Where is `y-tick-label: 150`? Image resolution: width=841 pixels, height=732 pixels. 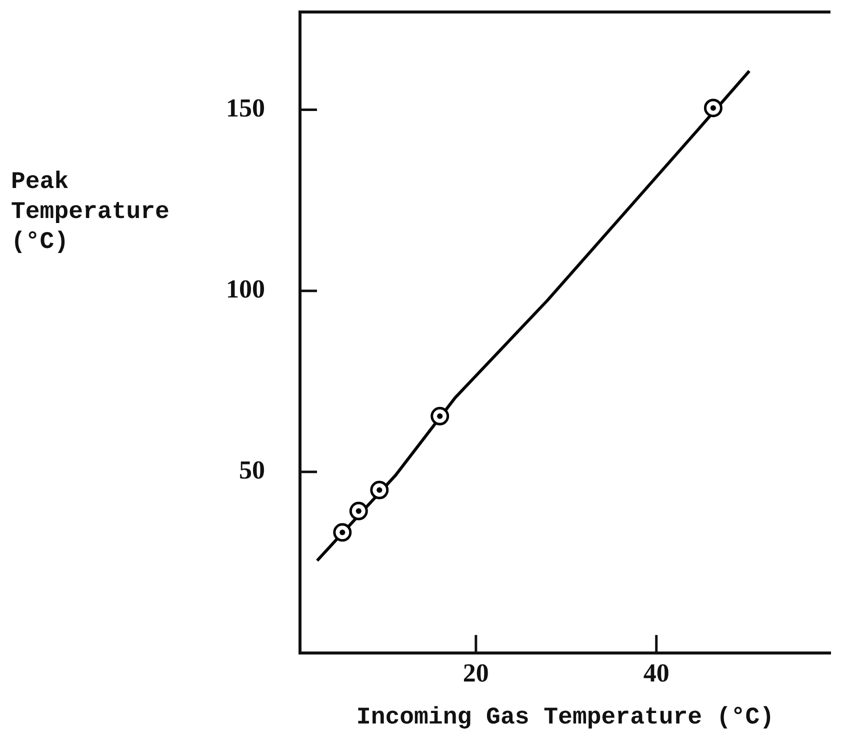
y-tick-label: 150 is located at coordinates (245, 108).